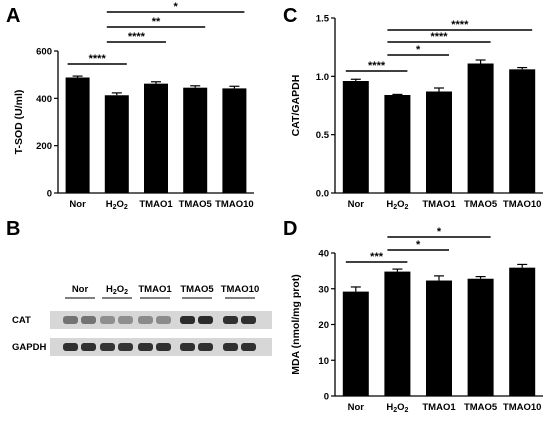 Image resolution: width=550 pixels, height=428 pixels. What do you see at coordinates (323, 19) in the screenshot?
I see `y-tick-label: 1.5` at bounding box center [323, 19].